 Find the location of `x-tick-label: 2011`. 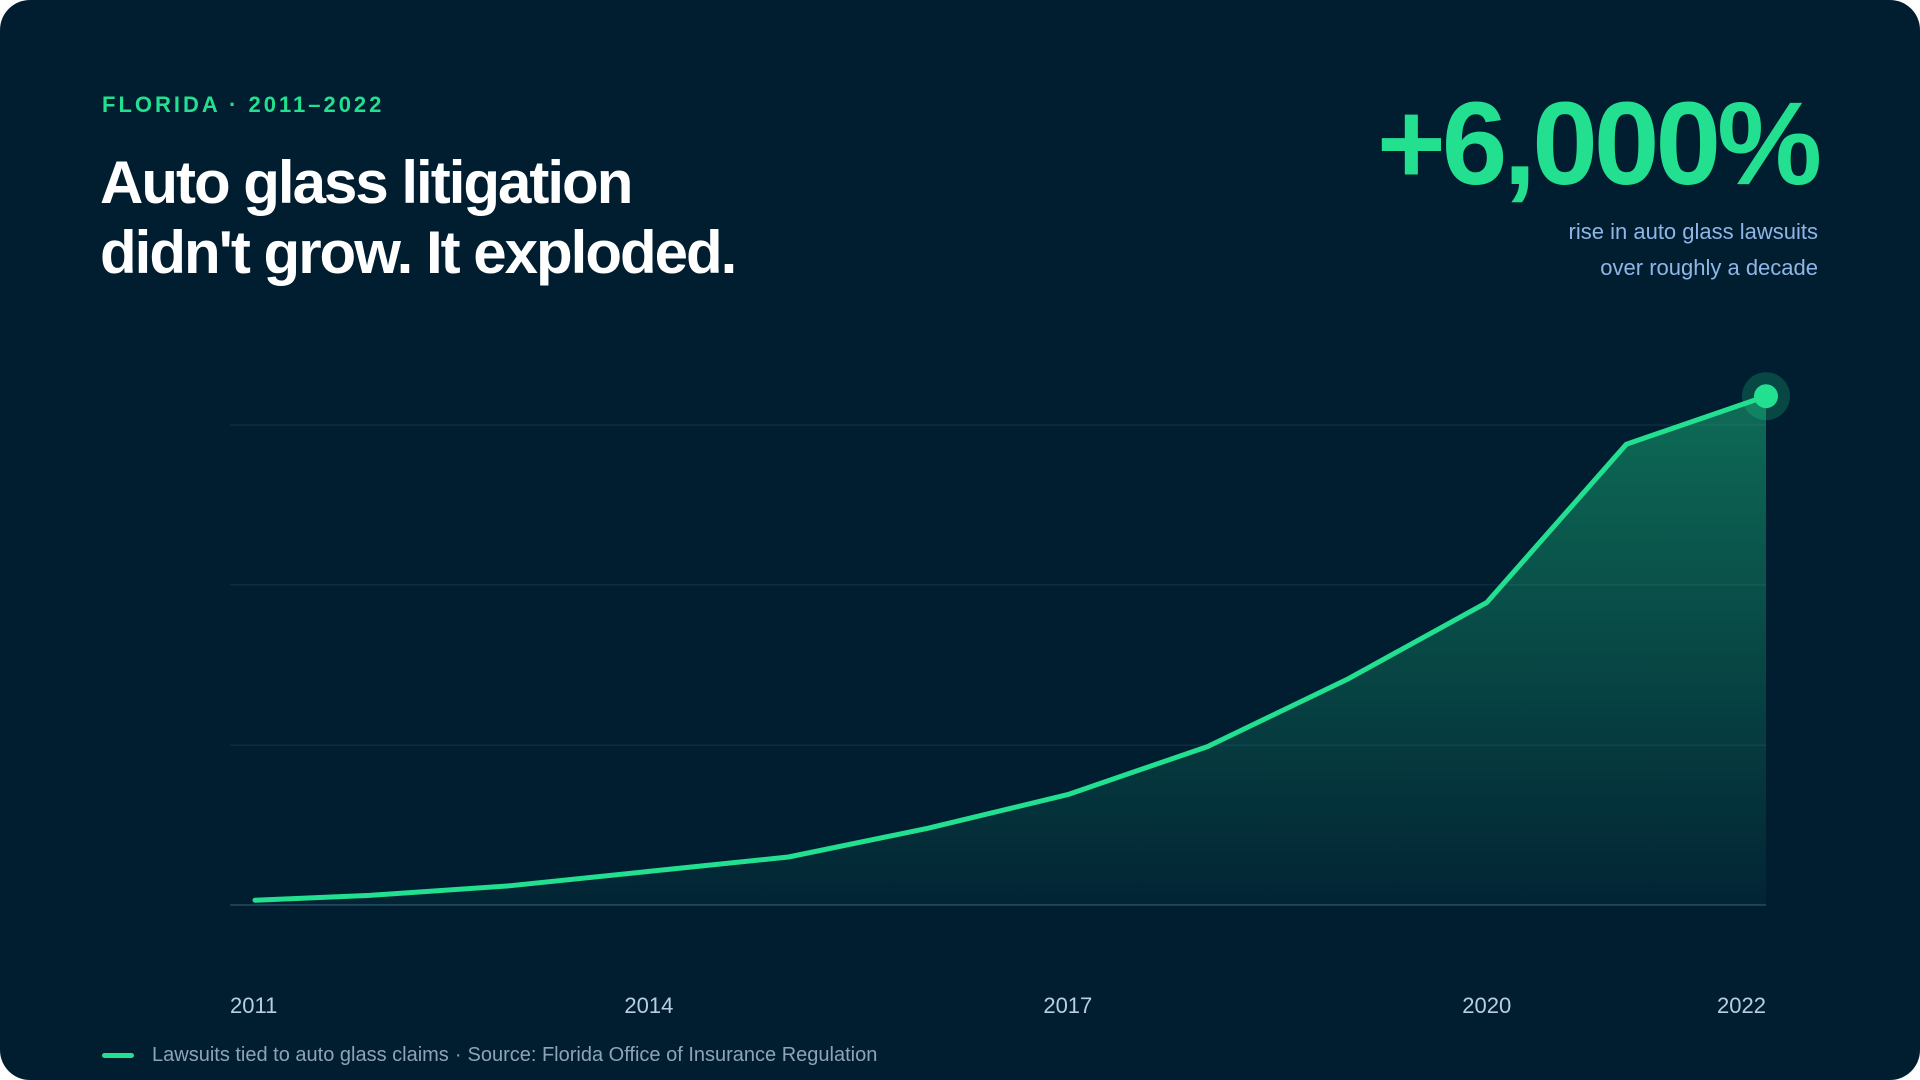

x-tick-label: 2011 is located at coordinates (253, 1005).